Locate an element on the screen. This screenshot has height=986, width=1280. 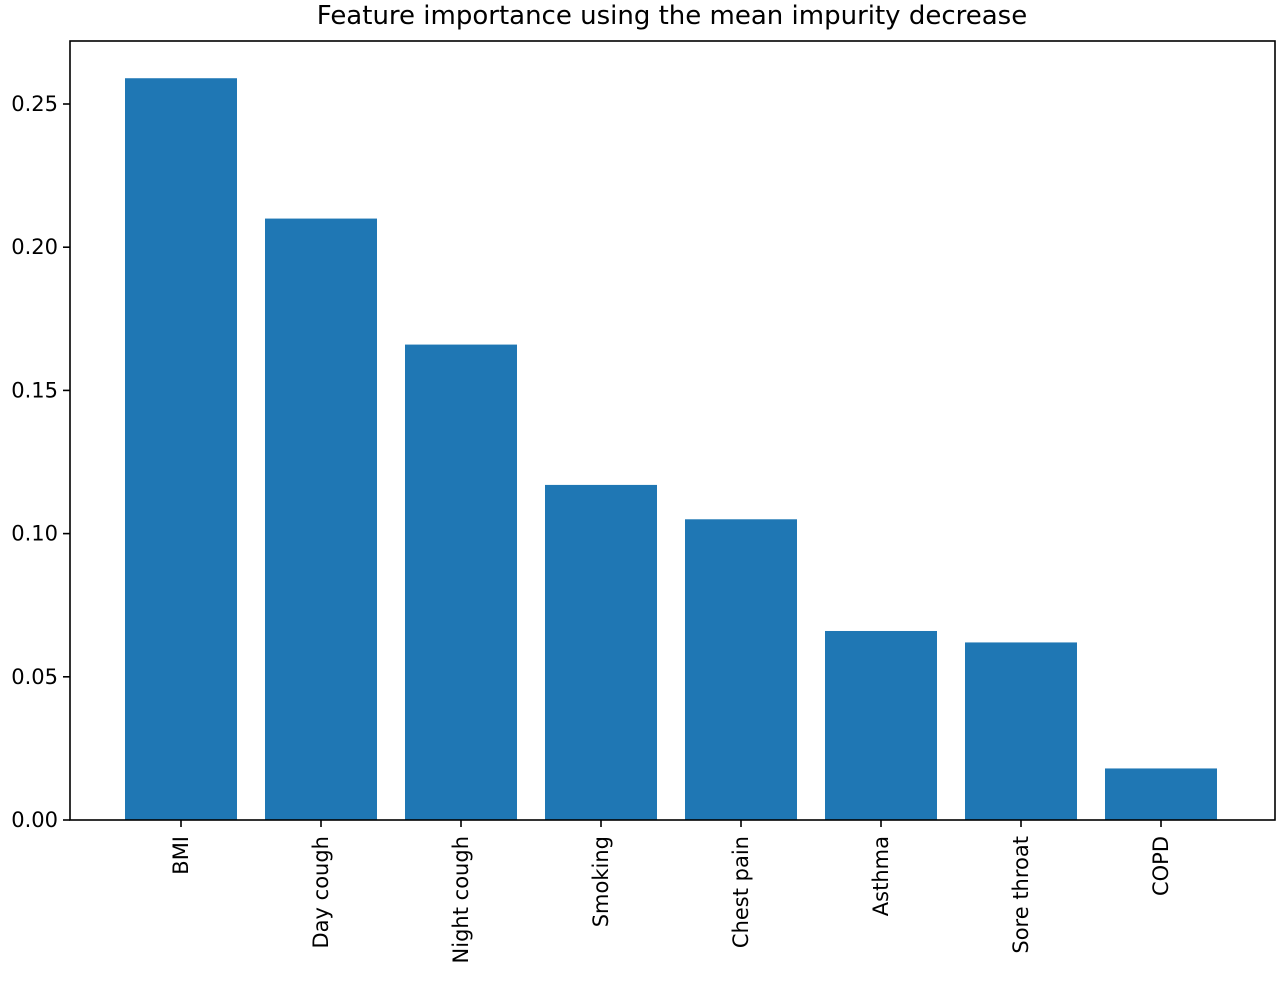
bar-day-cough is located at coordinates (321, 519).